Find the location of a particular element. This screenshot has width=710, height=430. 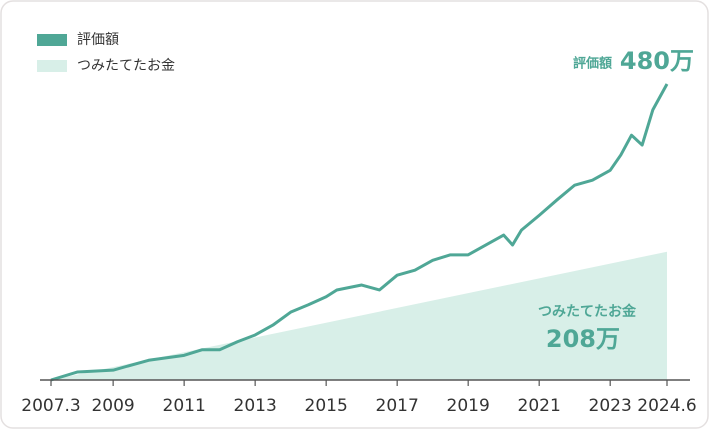

x-tick-label: 2007.3 is located at coordinates (50, 406).